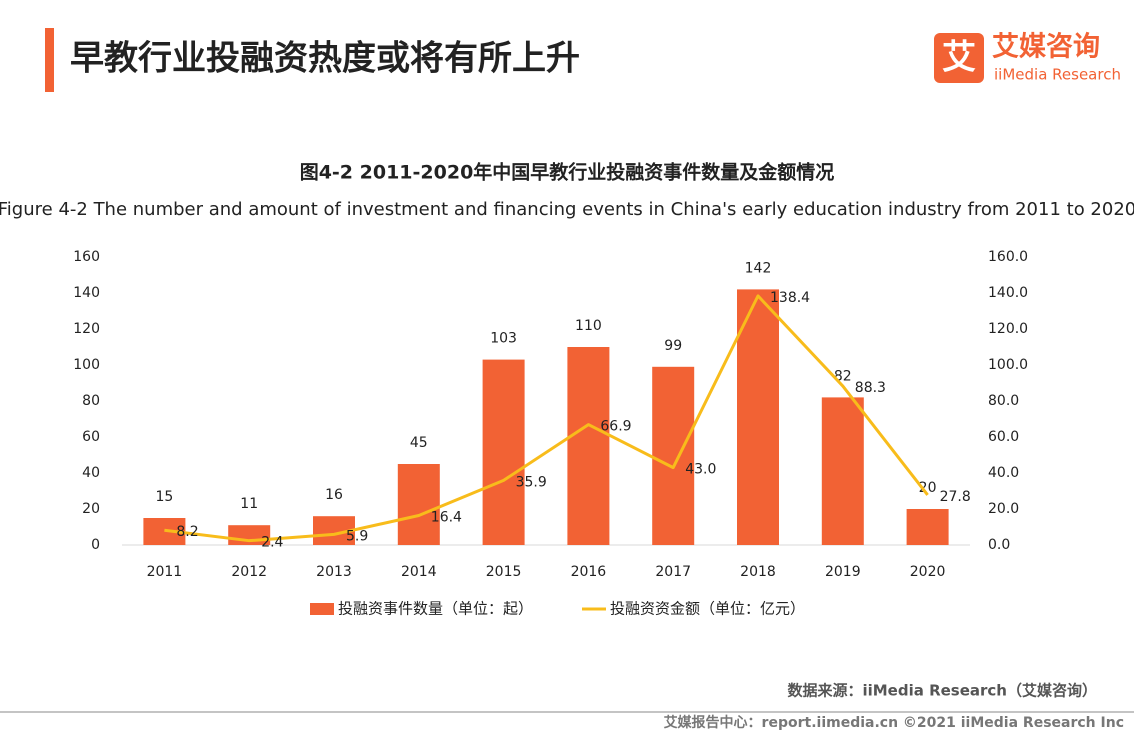 The height and width of the screenshot is (737, 1134). What do you see at coordinates (249, 504) in the screenshot?
I see `bar-label: 11` at bounding box center [249, 504].